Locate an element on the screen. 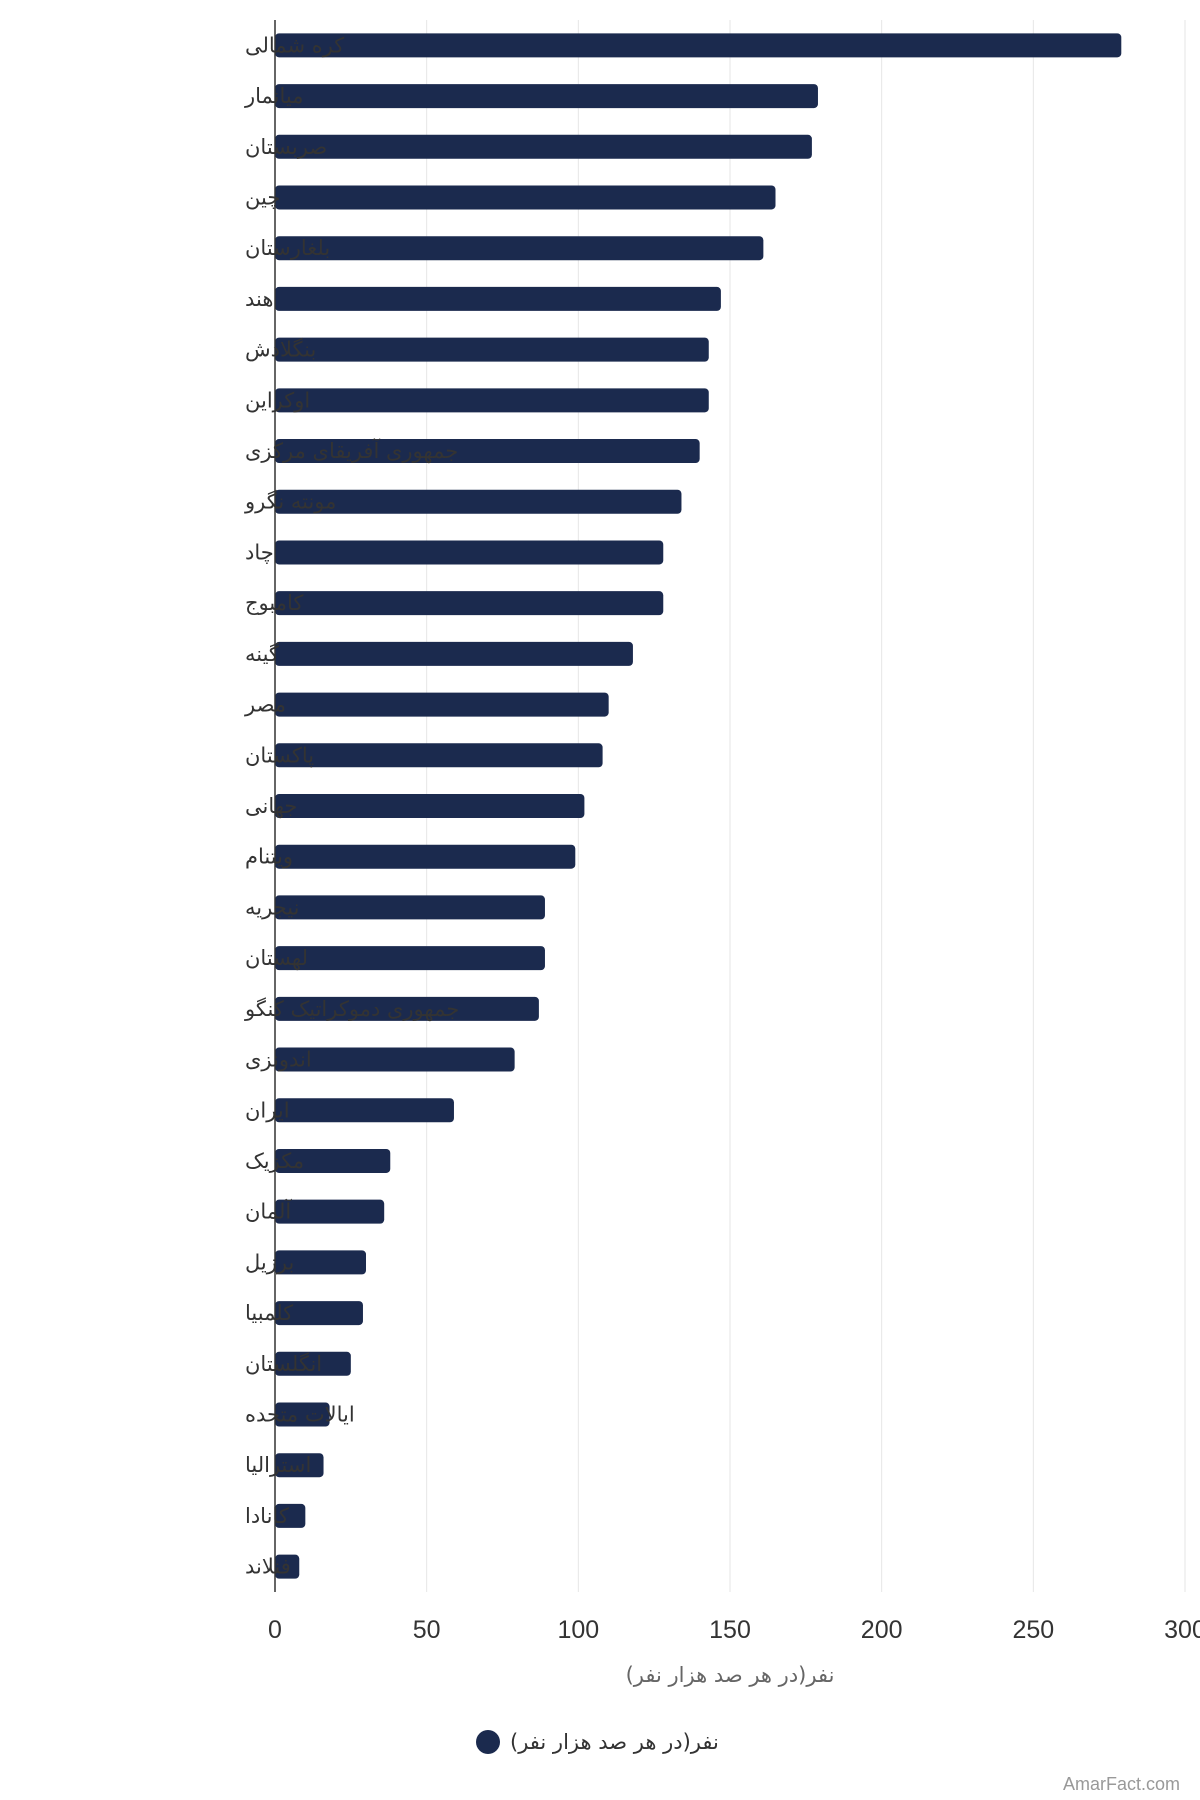 The width and height of the screenshot is (1200, 1800). category-label: استرالیا is located at coordinates (278, 1465).